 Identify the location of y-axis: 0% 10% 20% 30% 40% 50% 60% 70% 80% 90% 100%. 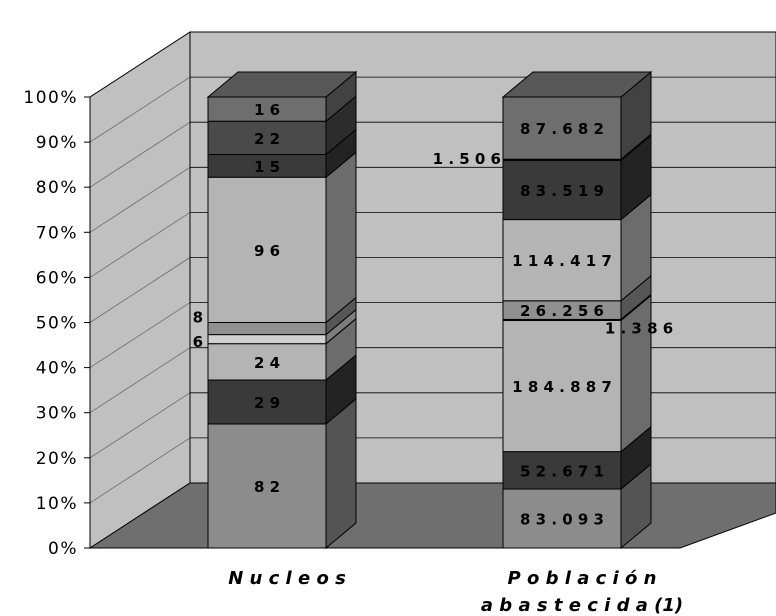
(57, 323).